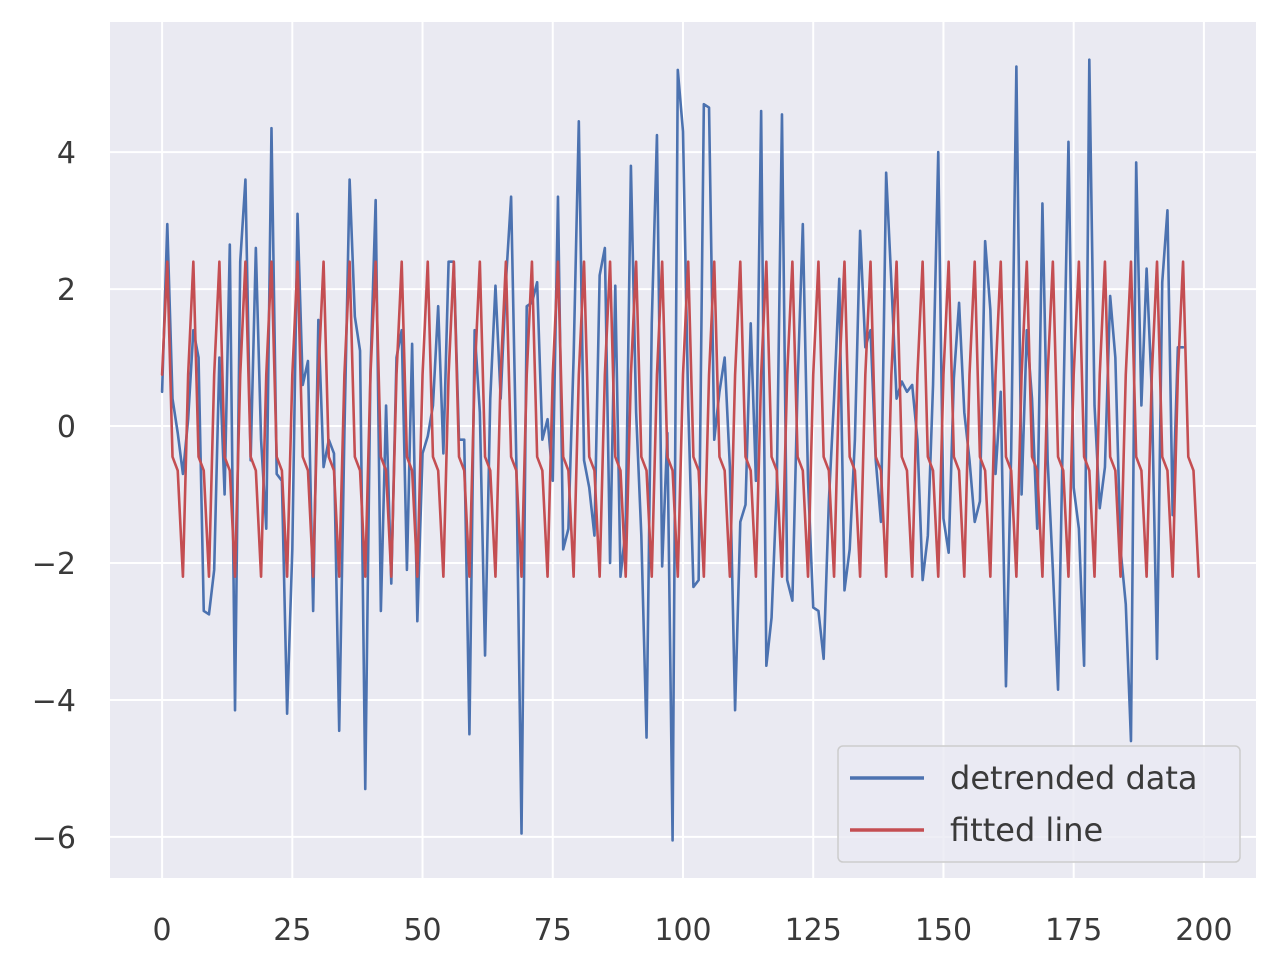  I want to click on x-tick-label: 100, so click(682, 930).